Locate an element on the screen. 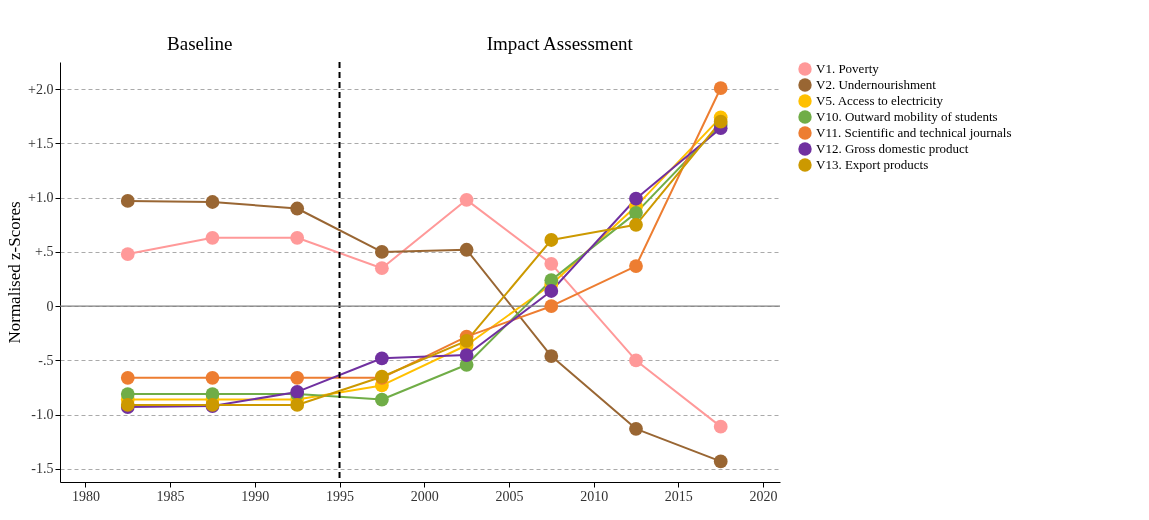 Image resolution: width=1149 pixels, height=520 pixels. legend-label: V2. Undernourishment is located at coordinates (876, 84).